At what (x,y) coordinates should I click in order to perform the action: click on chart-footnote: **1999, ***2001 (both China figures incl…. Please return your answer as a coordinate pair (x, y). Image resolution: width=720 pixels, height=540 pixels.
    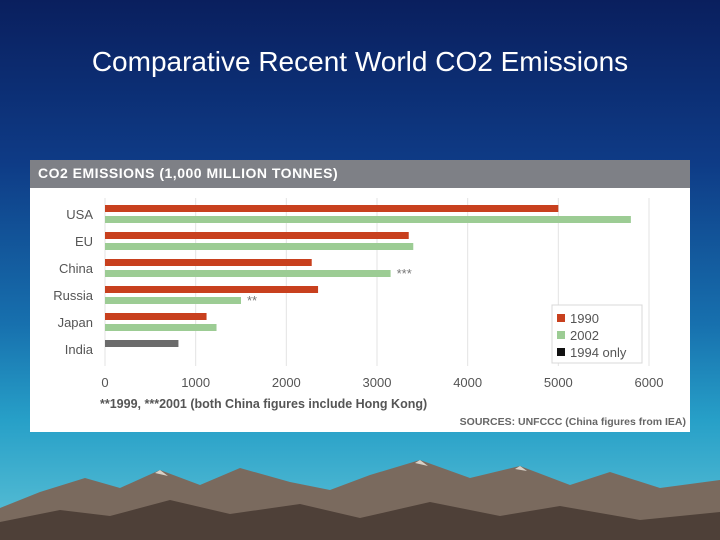
    Looking at the image, I should click on (263, 404).